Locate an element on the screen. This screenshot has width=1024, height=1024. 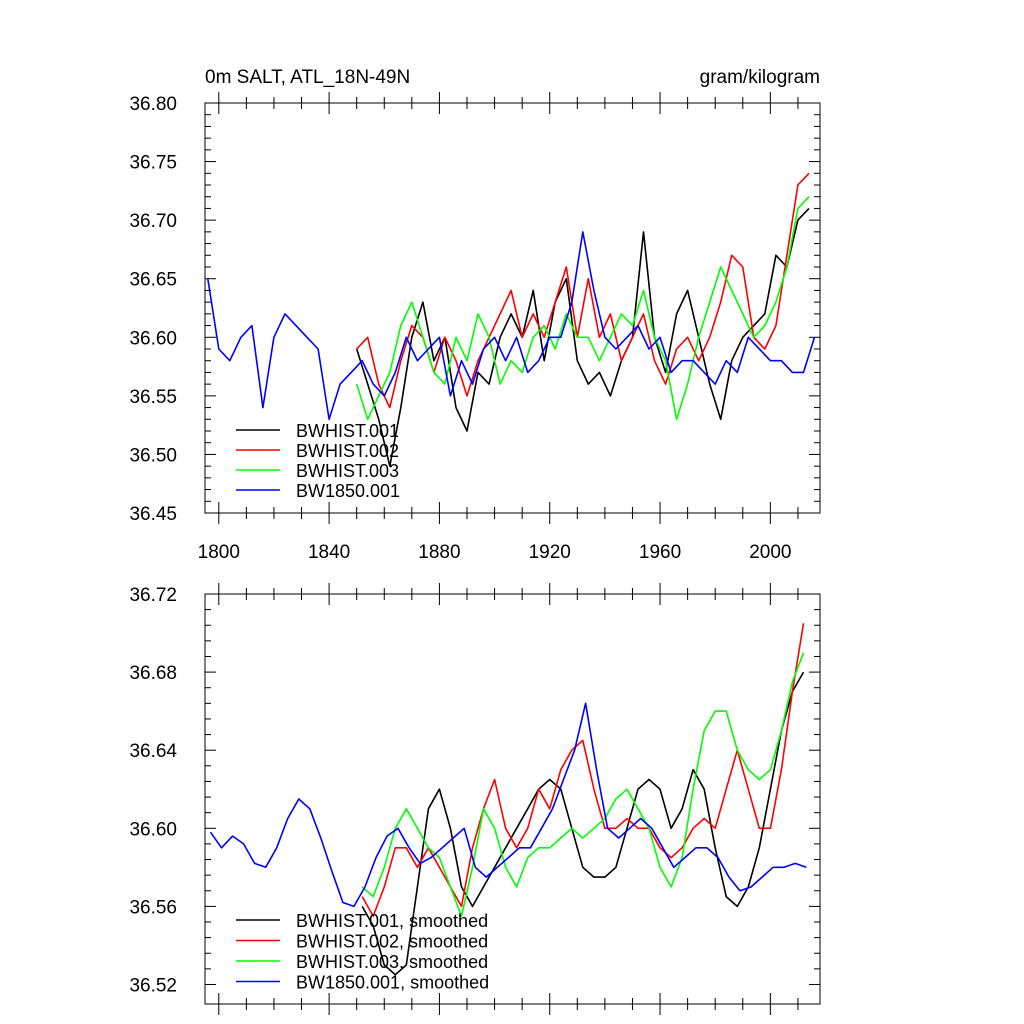
bottom-ytick-label: 36.68 is located at coordinates (153, 673).